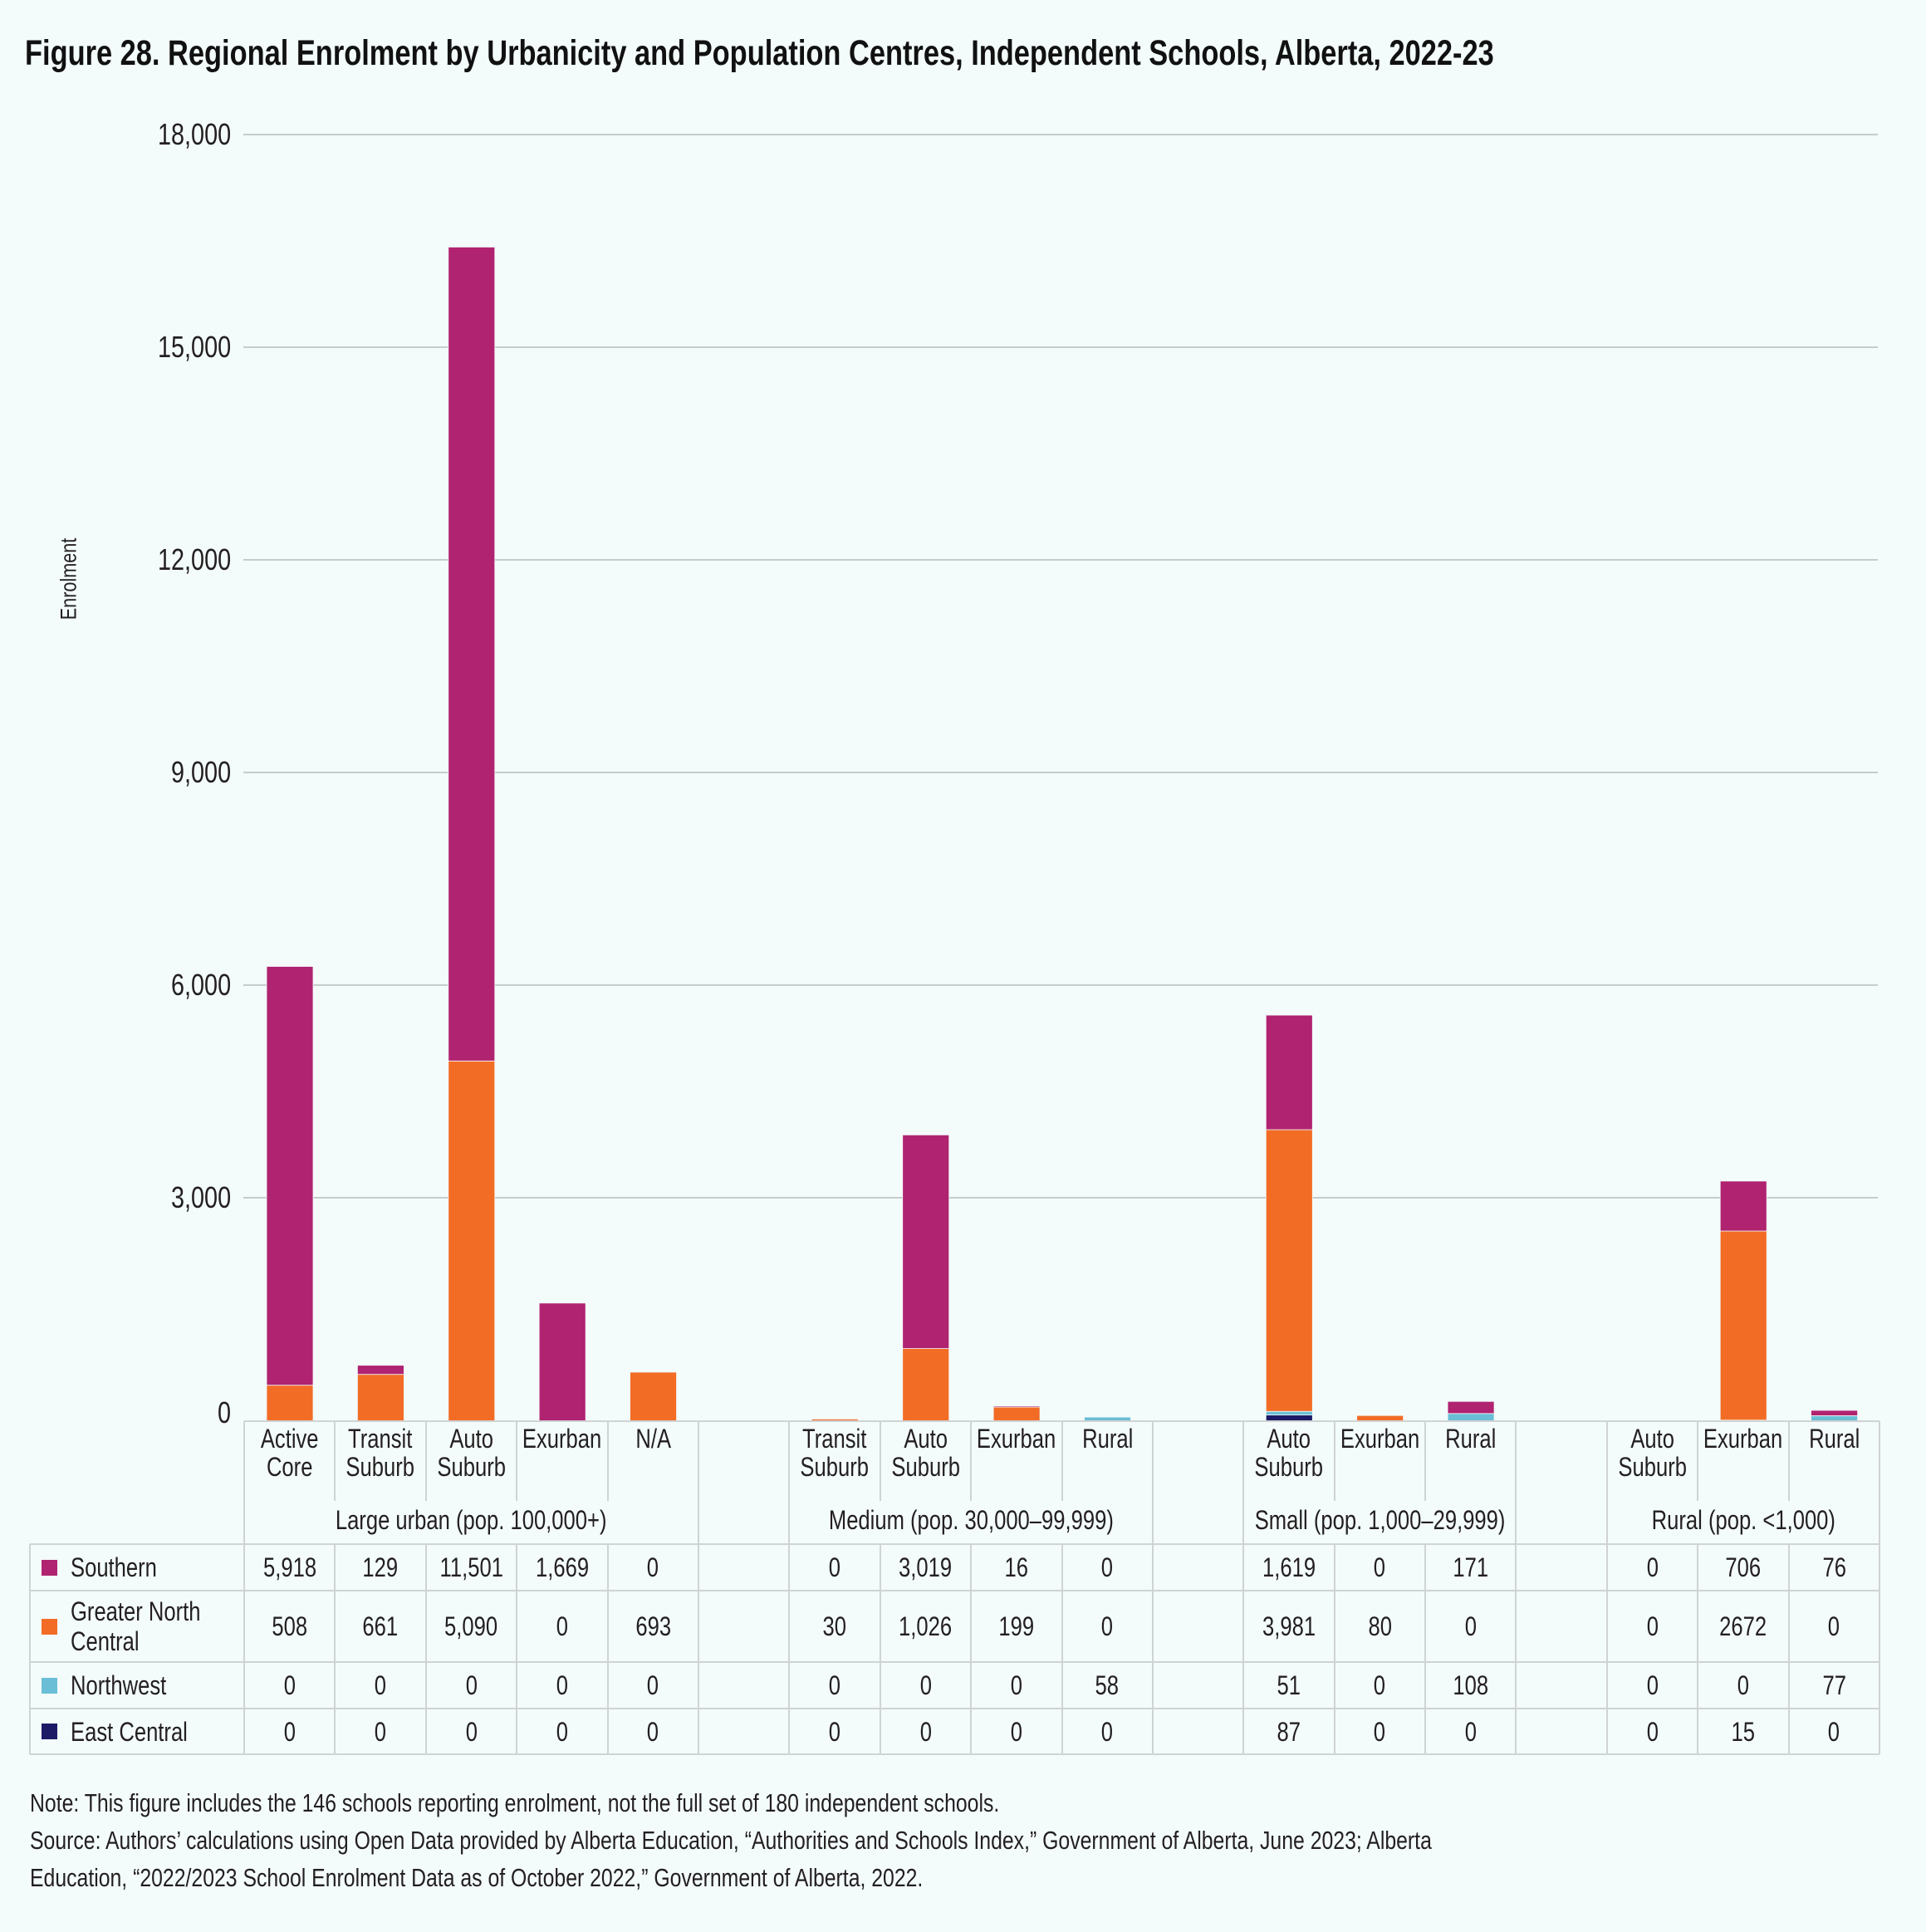  What do you see at coordinates (926, 1626) in the screenshot?
I see `table-value: 1,026` at bounding box center [926, 1626].